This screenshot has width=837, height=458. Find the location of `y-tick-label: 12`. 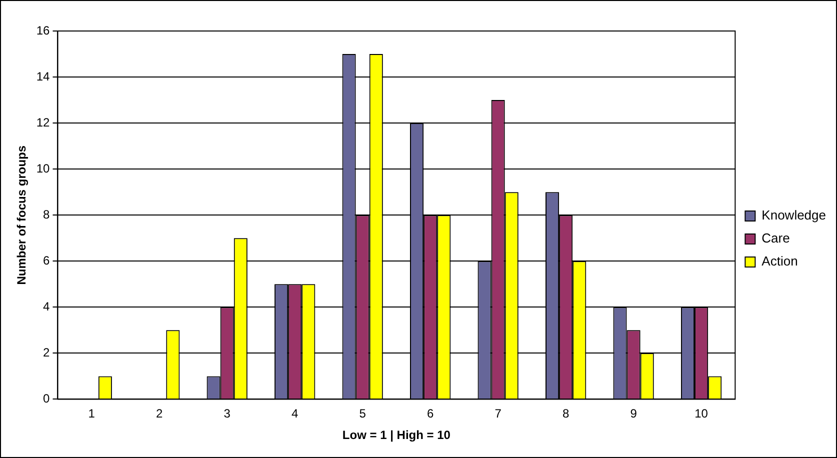

y-tick-label: 12 is located at coordinates (43, 122).